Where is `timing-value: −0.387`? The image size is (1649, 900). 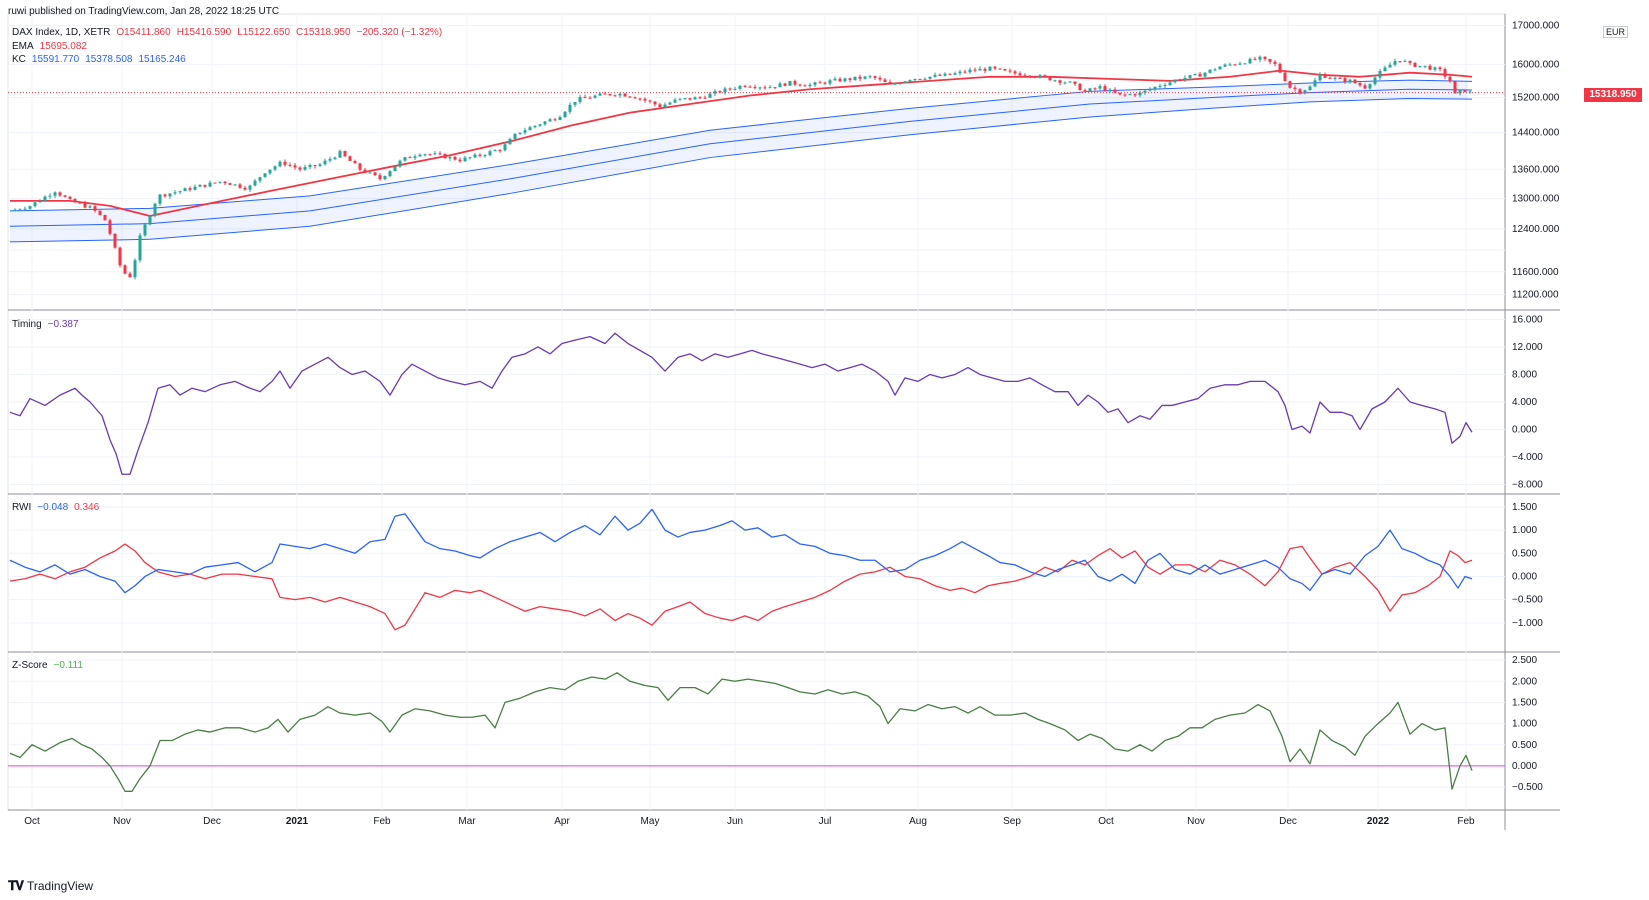 timing-value: −0.387 is located at coordinates (63, 324).